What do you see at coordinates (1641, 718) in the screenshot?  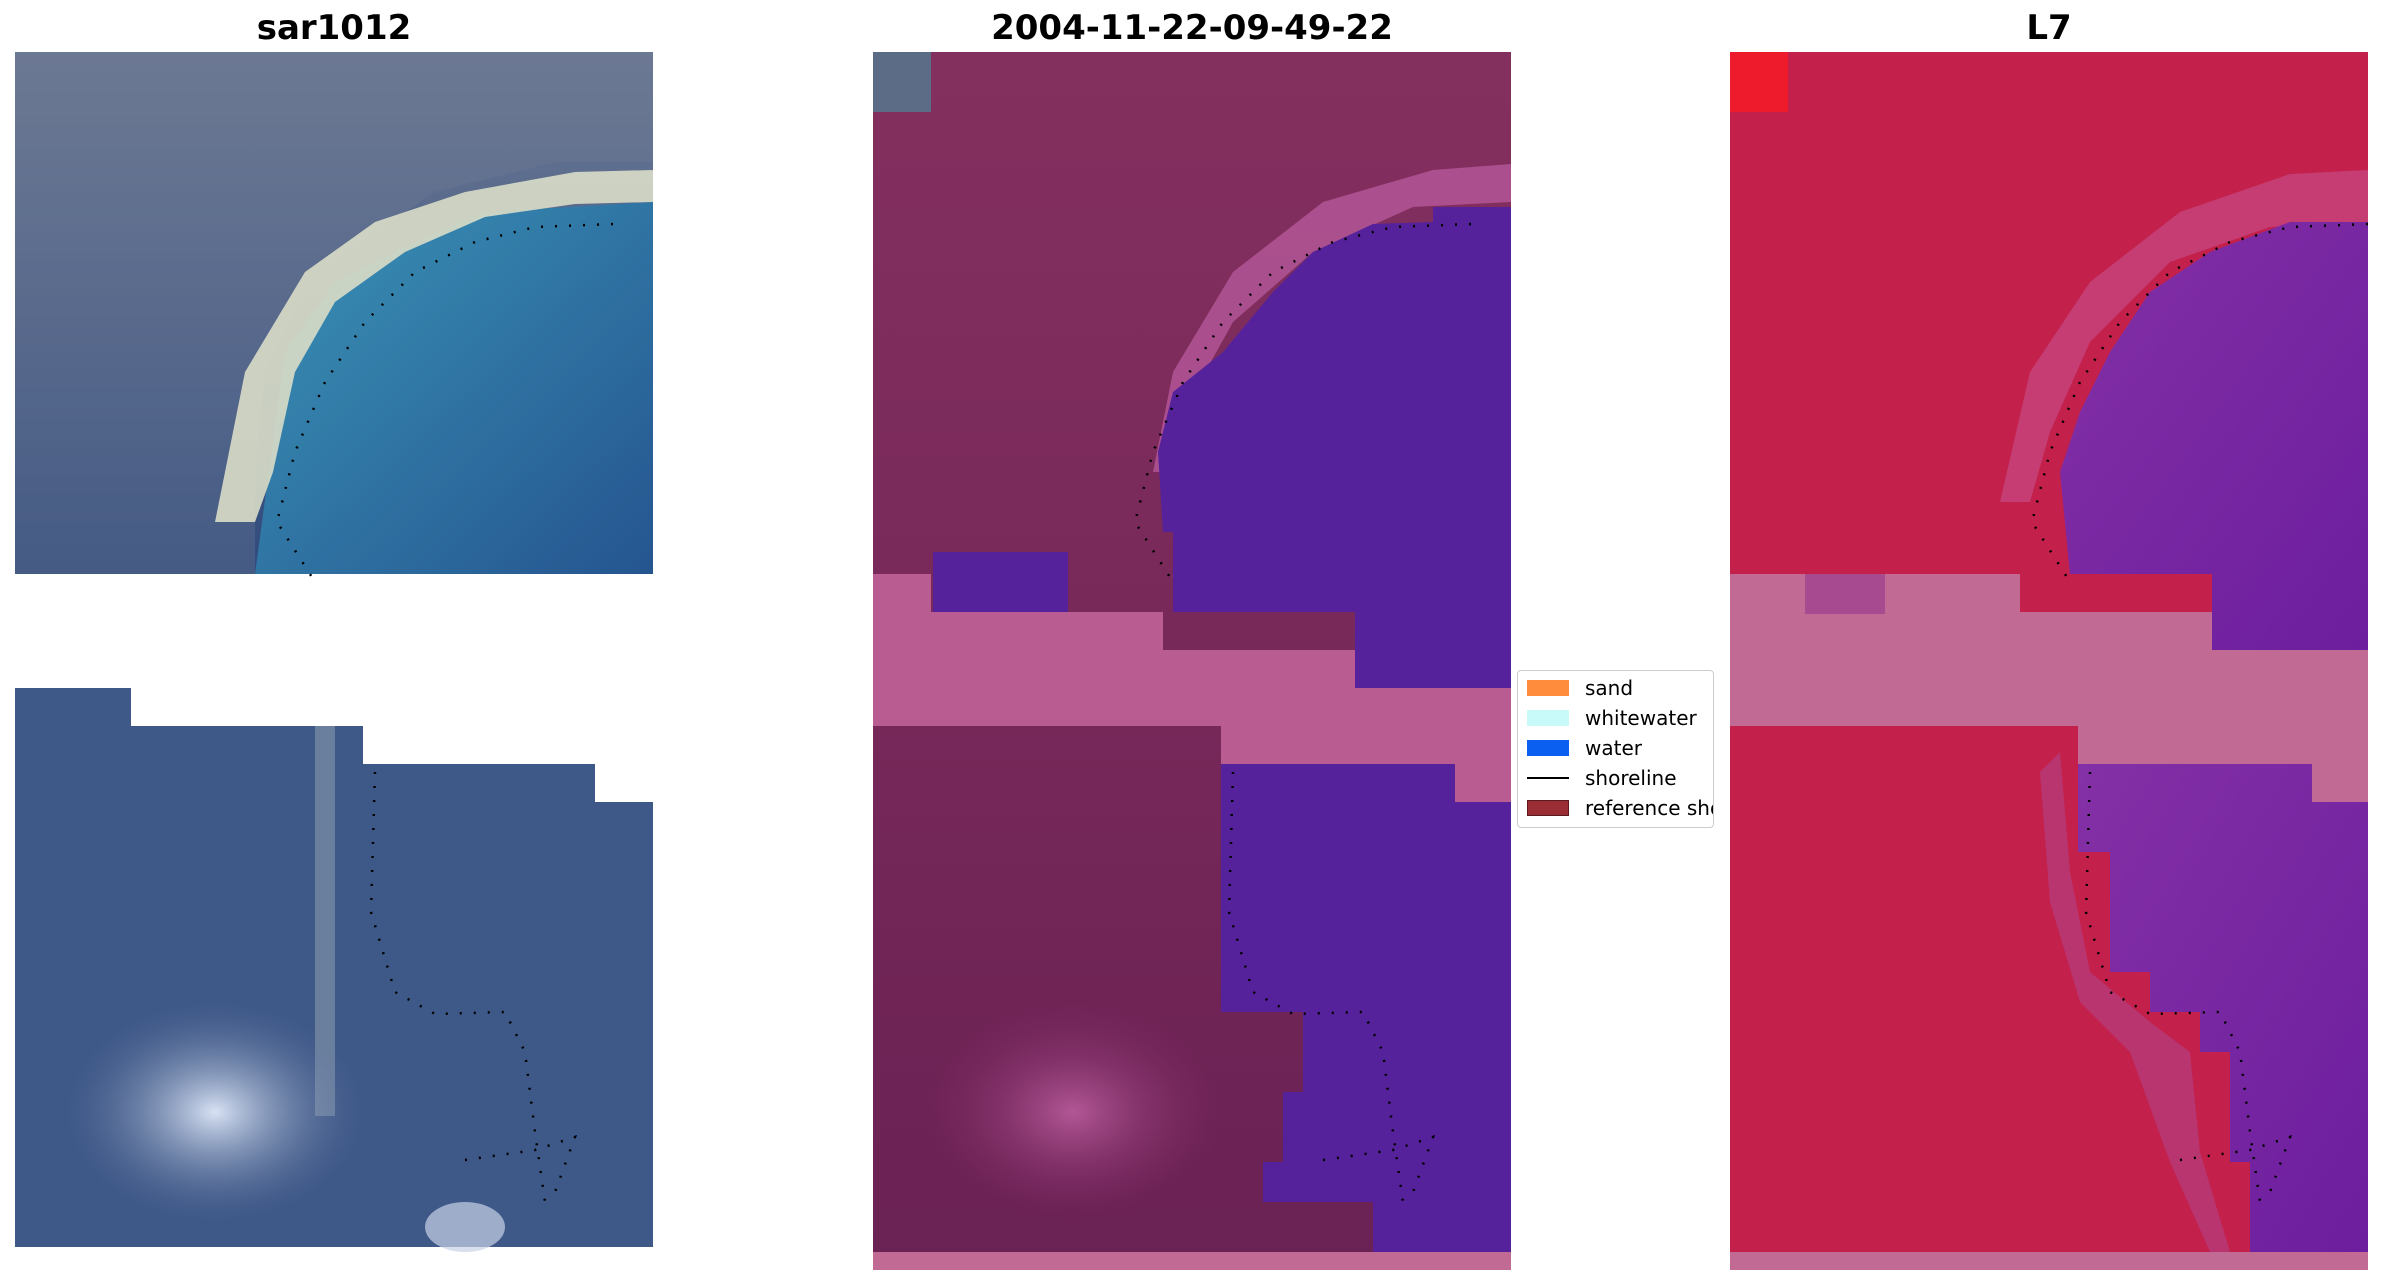 I see `legend-label-whitewater: whitewater` at bounding box center [1641, 718].